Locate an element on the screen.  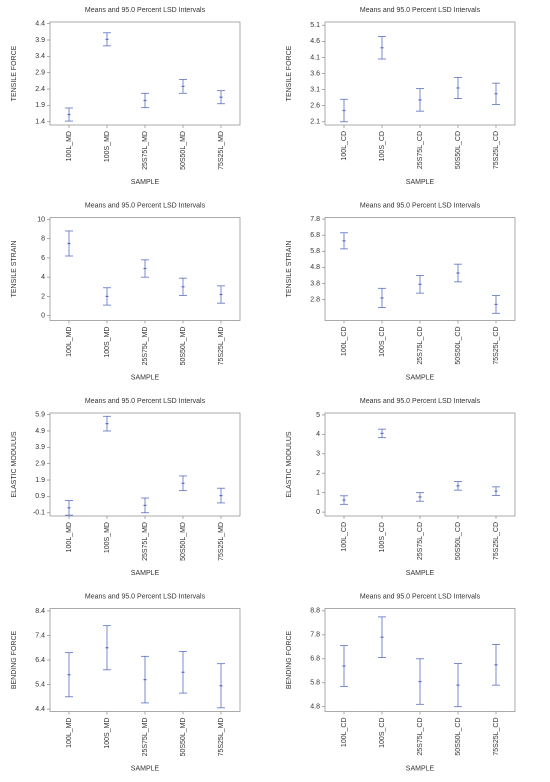
y-tick-label: 5.9 is located at coordinates (40, 414).